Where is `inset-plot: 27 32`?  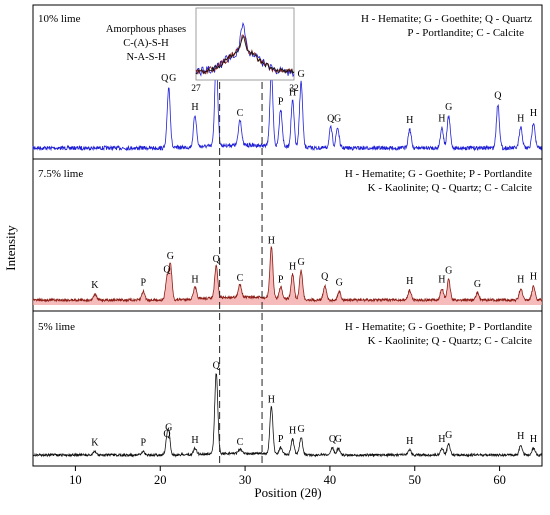
inset-plot: 27 32 is located at coordinates (245, 50).